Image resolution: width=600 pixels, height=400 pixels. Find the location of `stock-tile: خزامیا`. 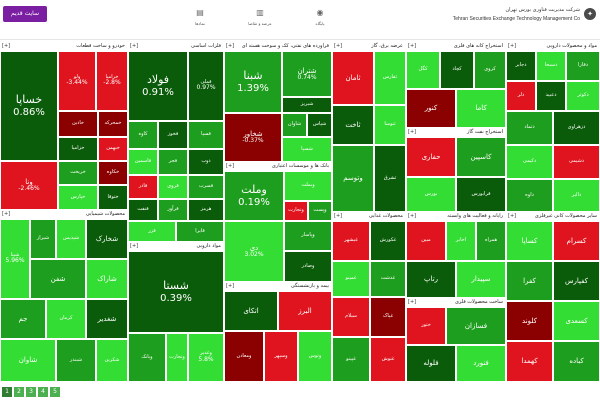

stock-tile: خزامیا is located at coordinates (78, 149).